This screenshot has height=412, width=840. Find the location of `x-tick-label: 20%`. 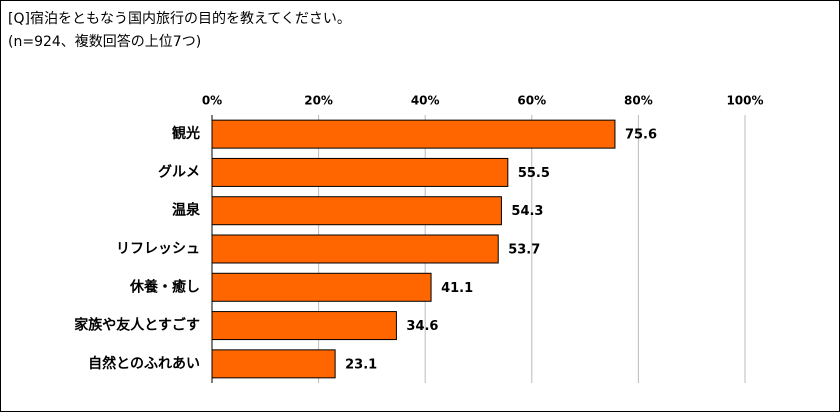

x-tick-label: 20% is located at coordinates (318, 101).